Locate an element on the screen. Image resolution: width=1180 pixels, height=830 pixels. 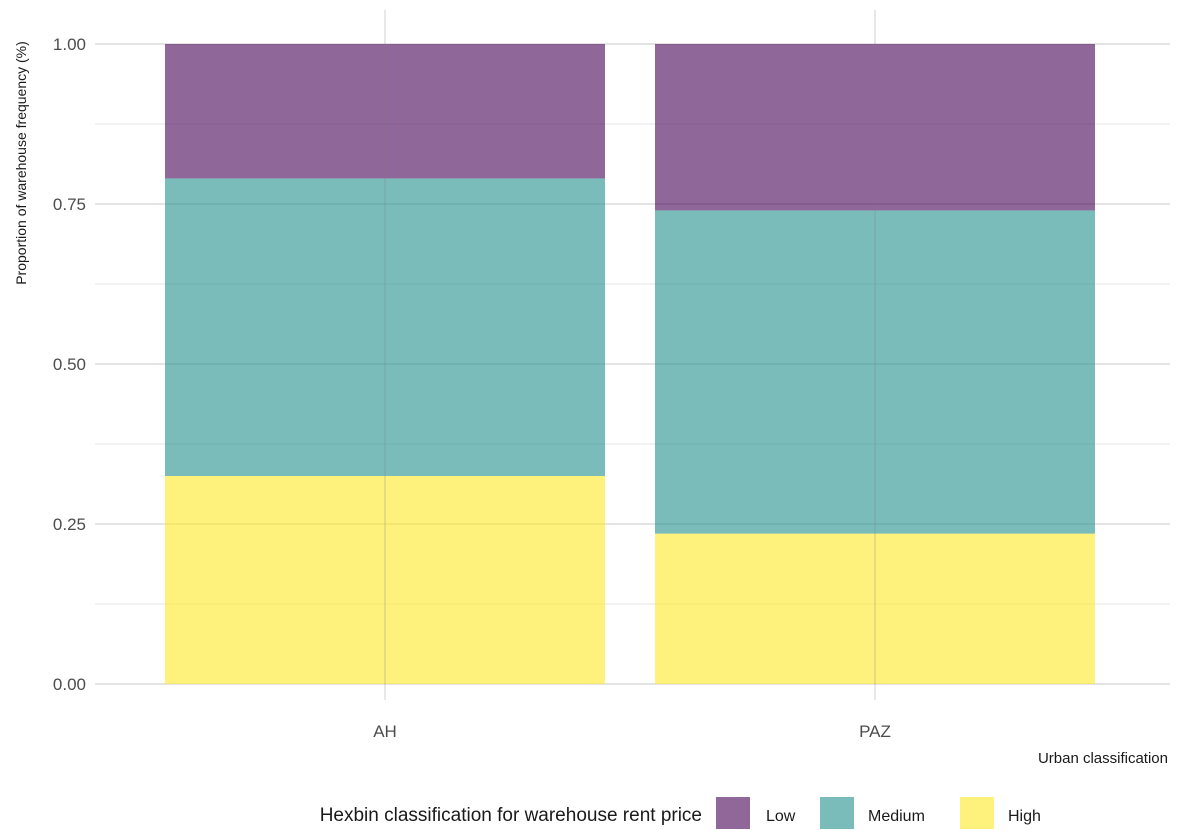
legend-items: Low Medium High is located at coordinates (878, 813).